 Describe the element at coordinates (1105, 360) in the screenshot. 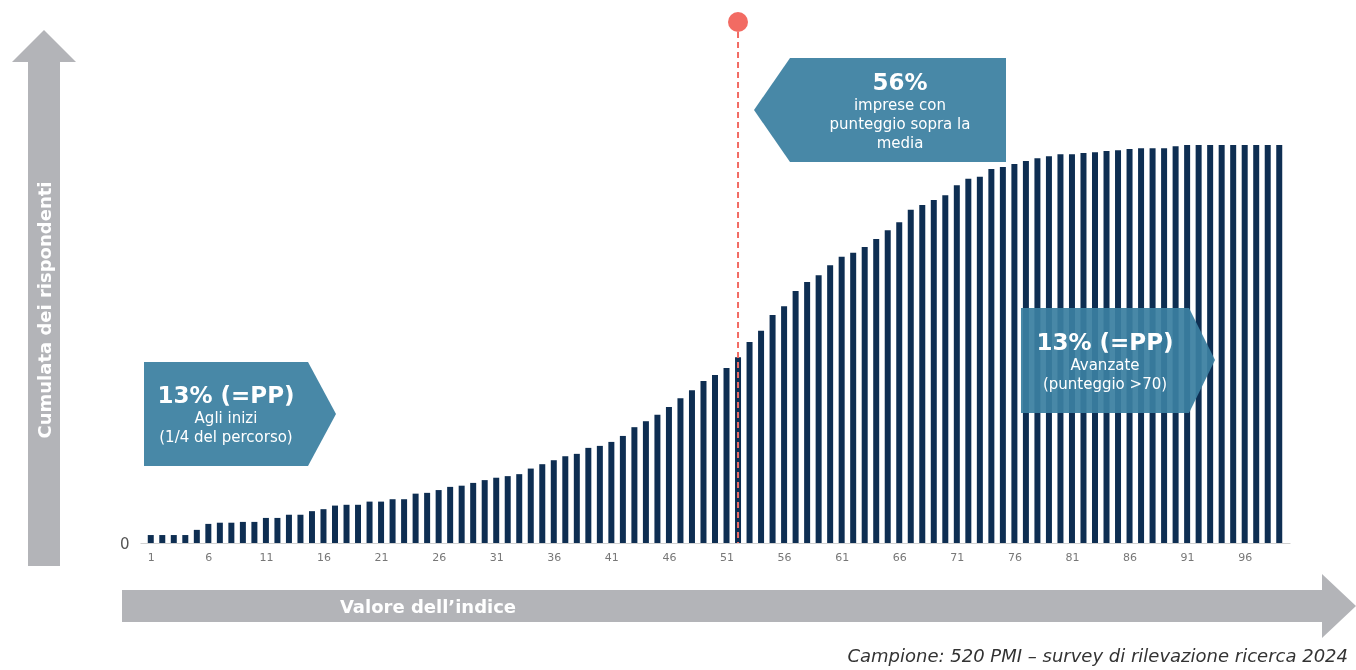

I see `annotation: 13% (=PP) Avanzate (punteggio >70)` at that location.